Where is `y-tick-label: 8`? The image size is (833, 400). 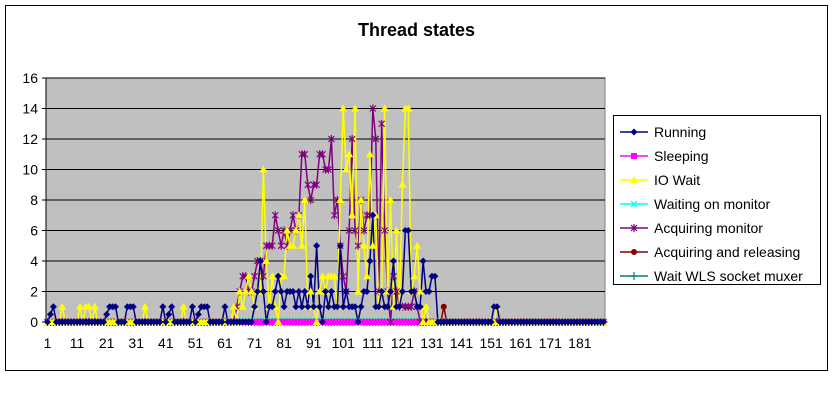 y-tick-label: 8 is located at coordinates (34, 200).